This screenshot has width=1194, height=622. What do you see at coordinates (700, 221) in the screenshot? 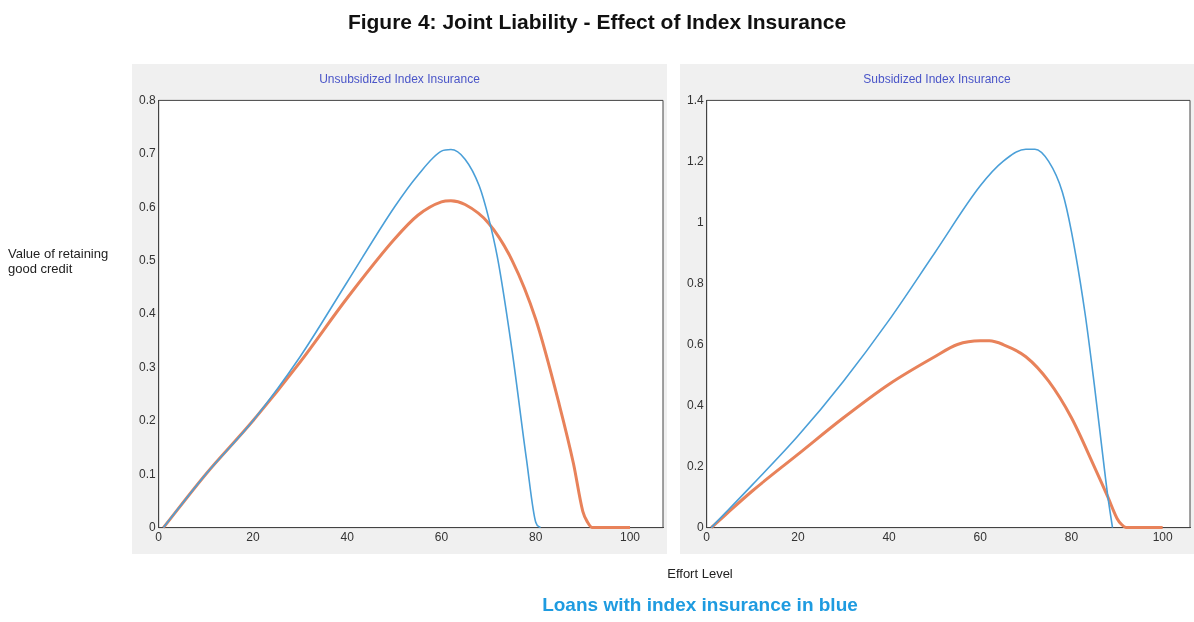
I see `y-tick-label: 1` at bounding box center [700, 221].